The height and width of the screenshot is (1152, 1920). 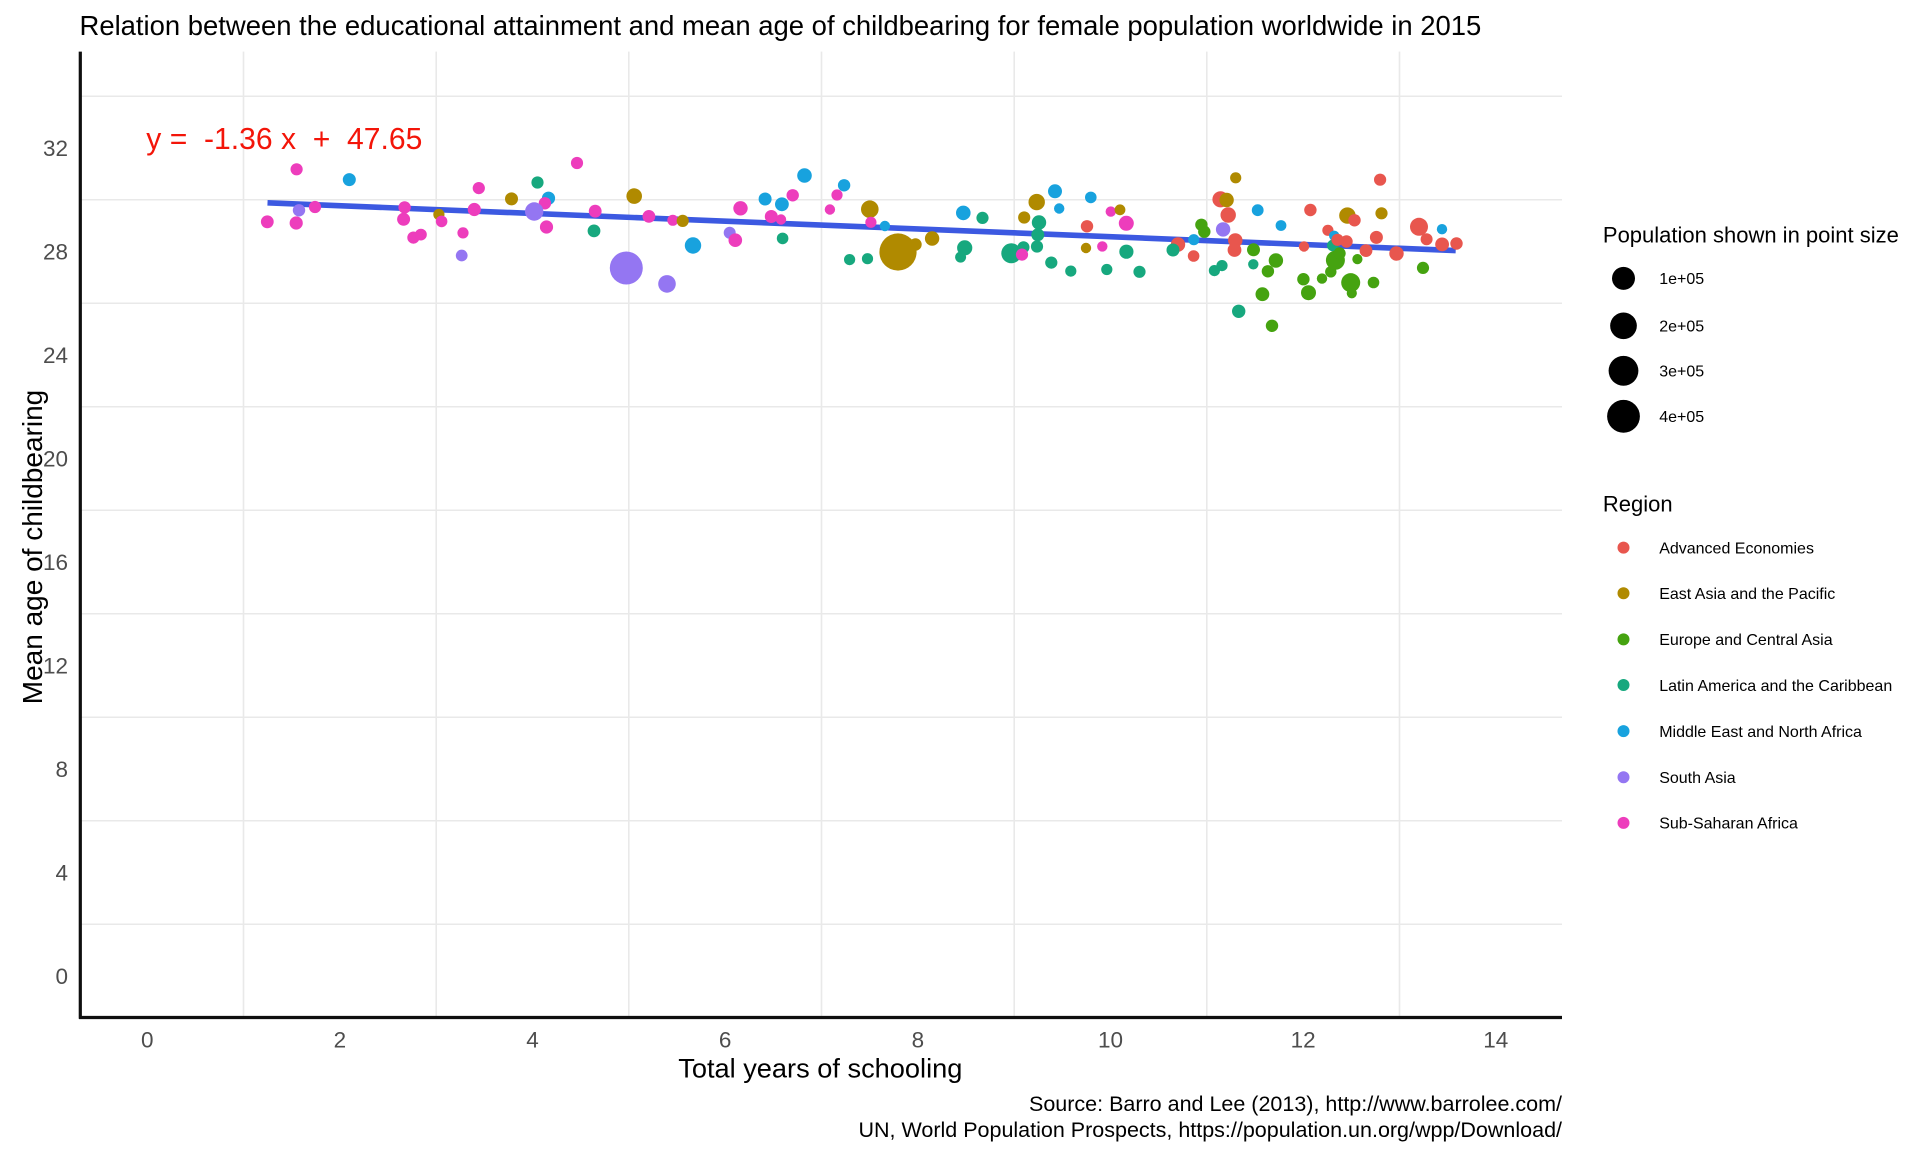 What do you see at coordinates (1751, 235) in the screenshot?
I see `svg-text: Population shown in point size` at bounding box center [1751, 235].